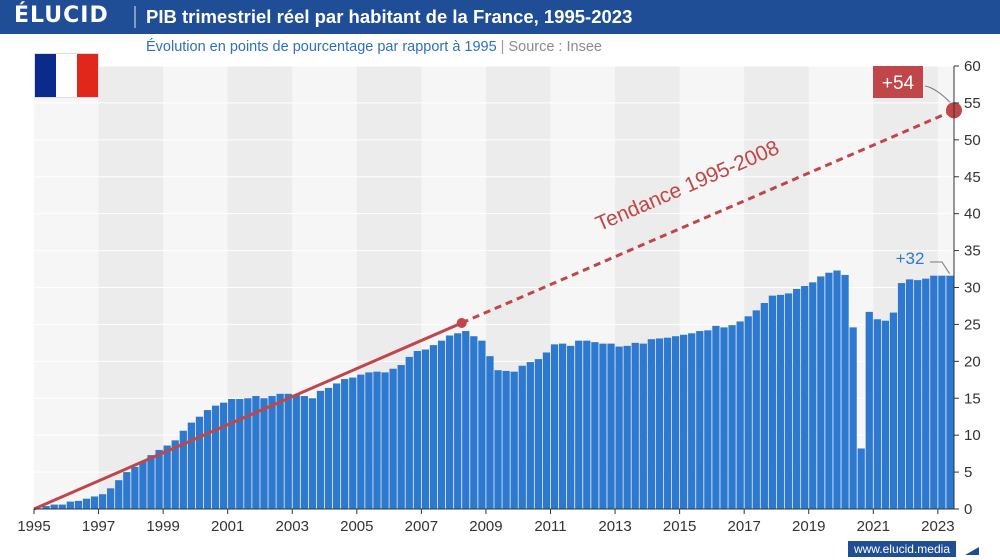 The image size is (1000, 560). I want to click on x-tick-label: 2005, so click(356, 526).